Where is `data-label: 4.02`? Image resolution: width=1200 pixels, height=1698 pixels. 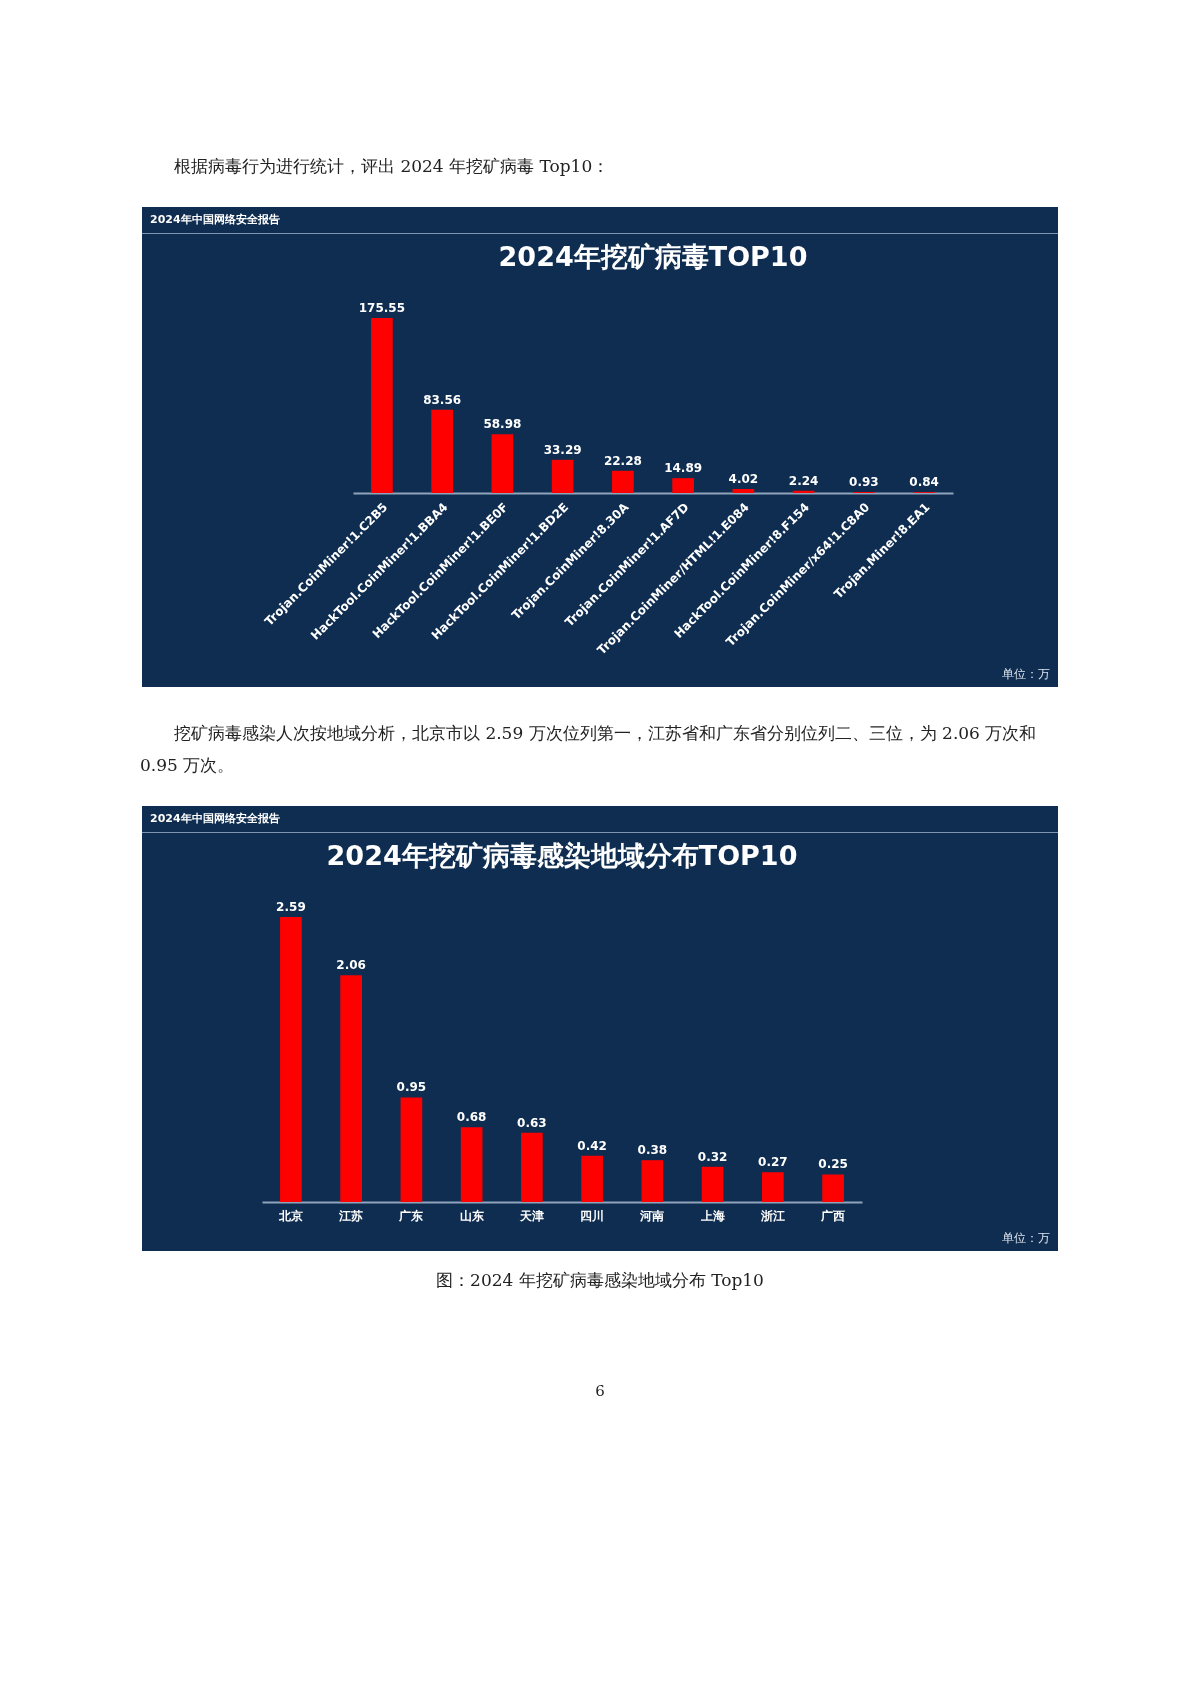
data-label: 4.02 is located at coordinates (743, 478).